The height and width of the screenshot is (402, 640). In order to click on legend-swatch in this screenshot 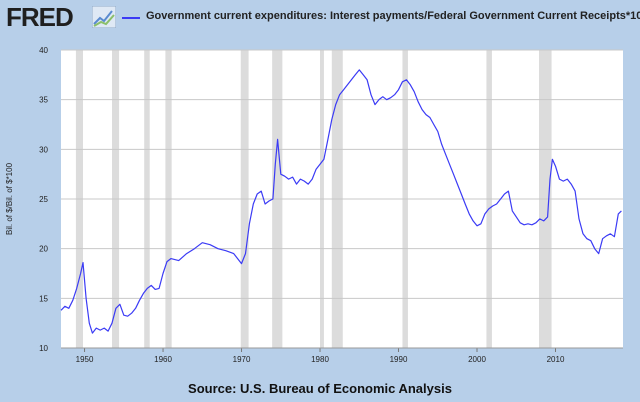, I will do `click(131, 18)`.